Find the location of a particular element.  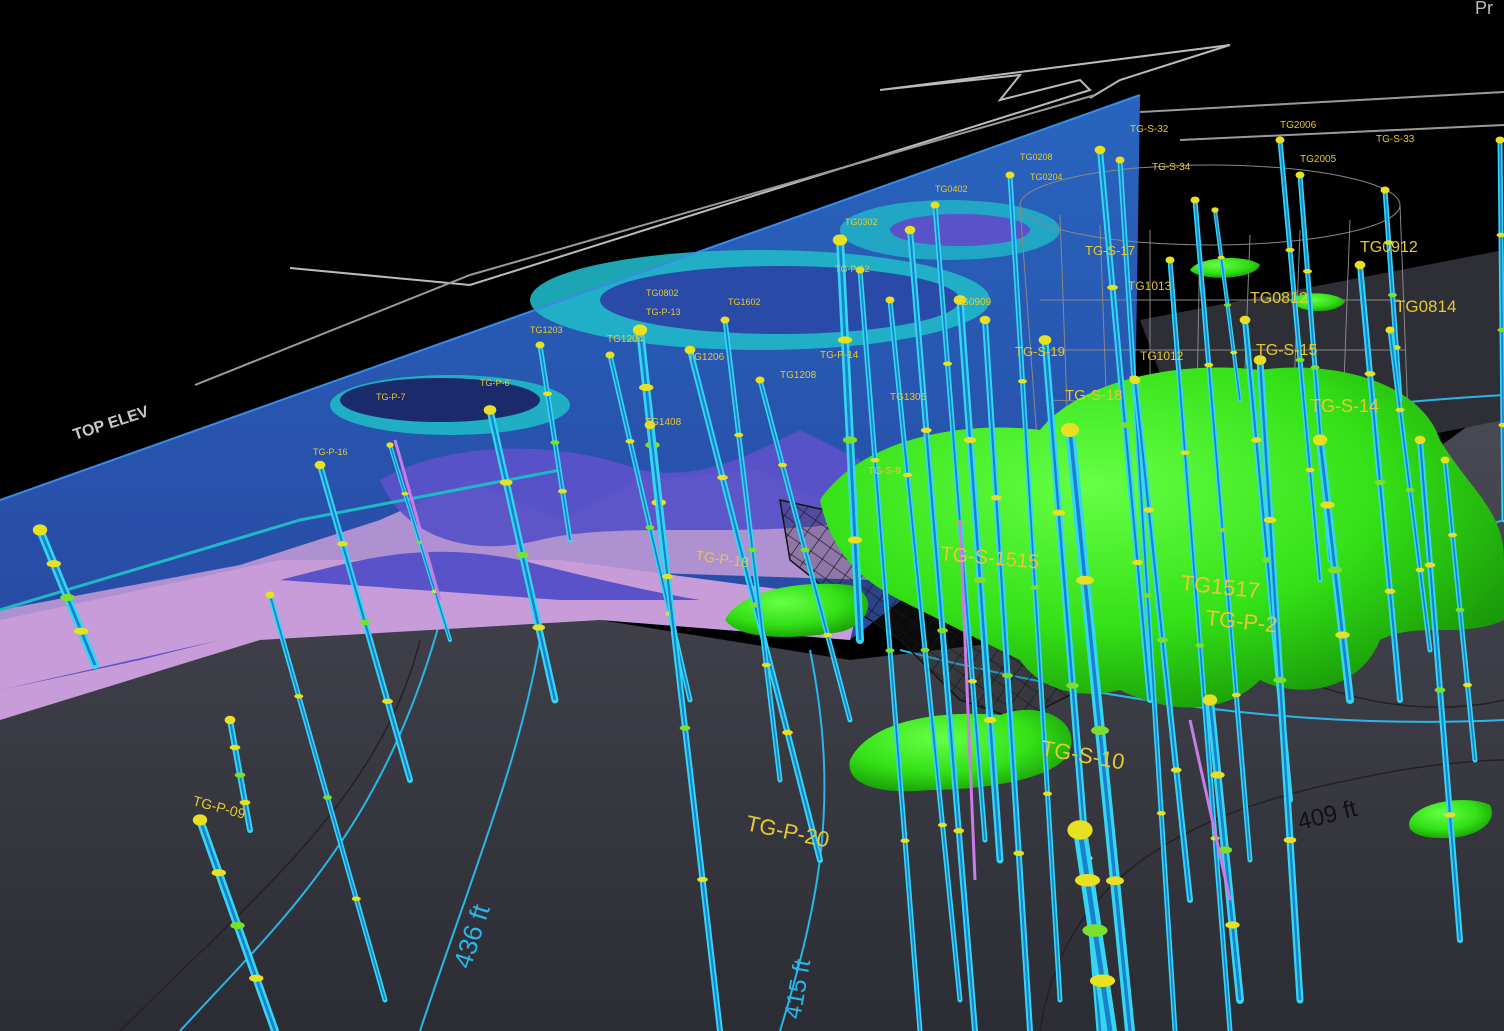

well-label: TG-S-17 is located at coordinates (1110, 250).